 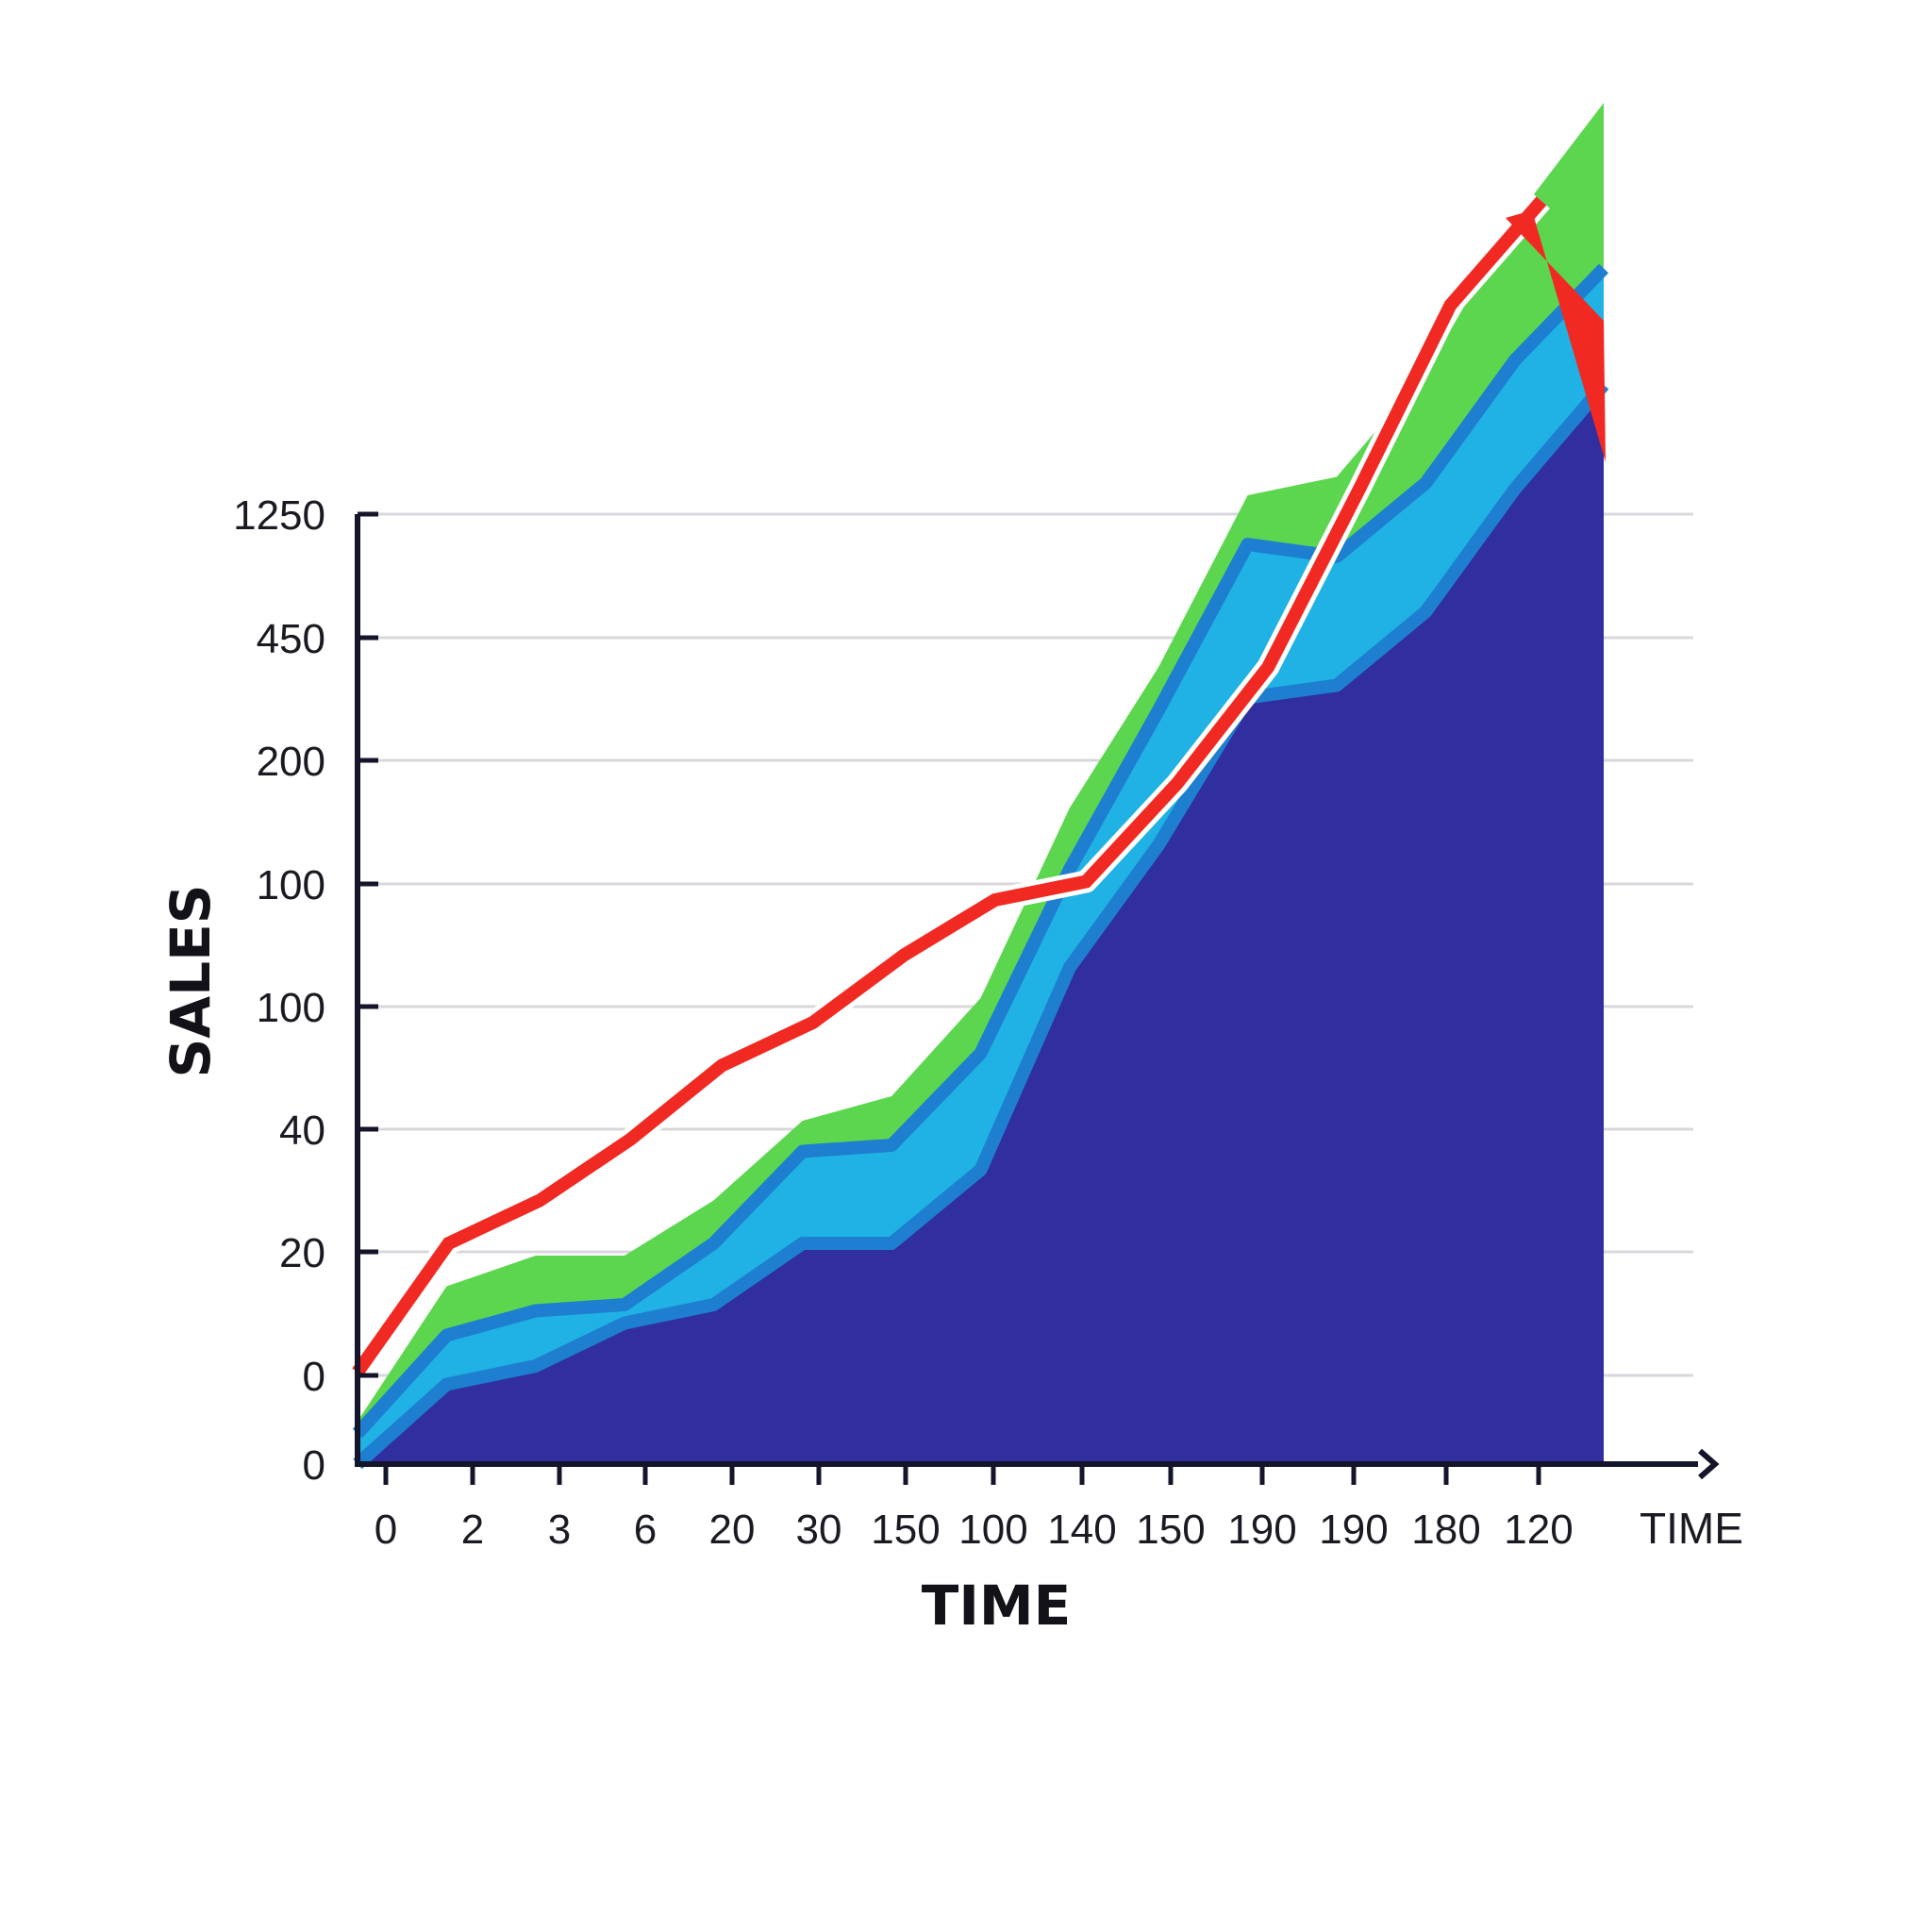 I want to click on x-tick-label: 140, so click(x=1081, y=1530).